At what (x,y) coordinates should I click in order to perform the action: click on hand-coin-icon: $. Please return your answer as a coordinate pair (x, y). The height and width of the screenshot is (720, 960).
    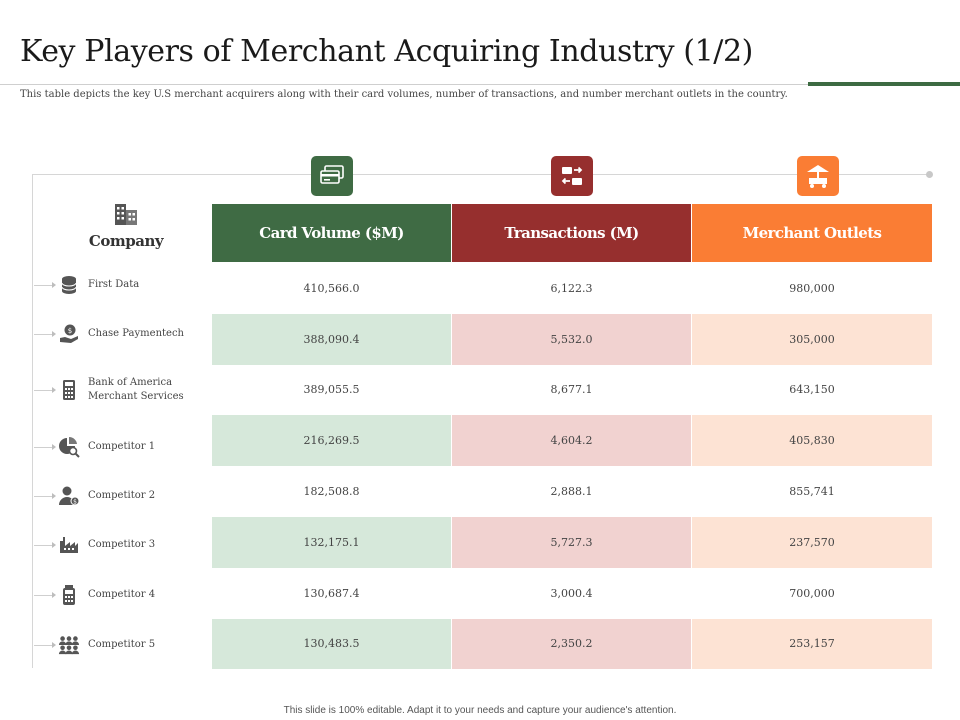
    Looking at the image, I should click on (69, 334).